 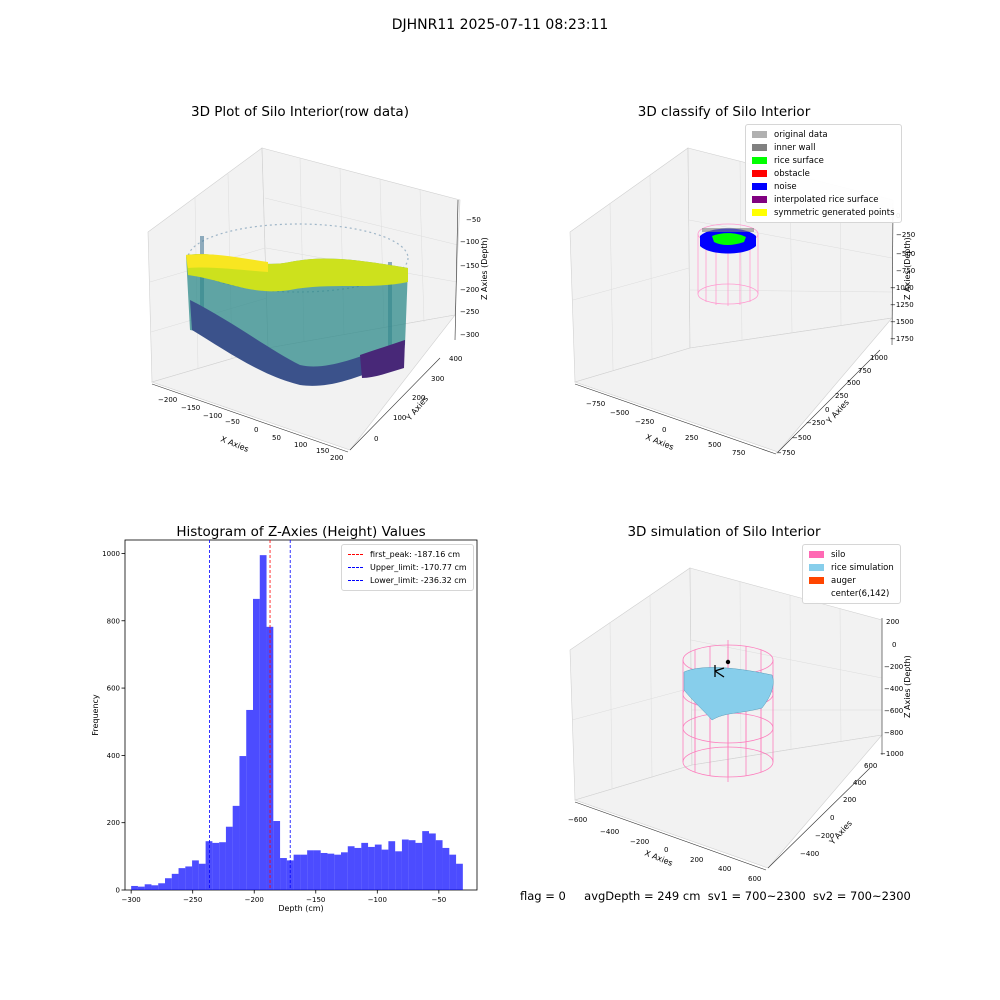 What do you see at coordinates (905, 271) in the screenshot?
I see `classify-ztick: −750` at bounding box center [905, 271].